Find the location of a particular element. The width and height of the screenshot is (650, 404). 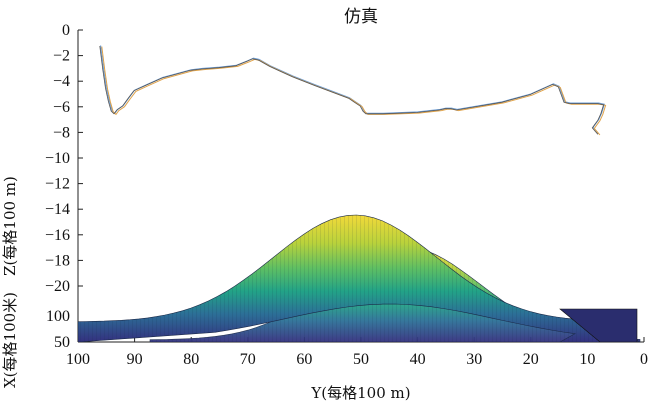

y-axis-ticks: 100 90 80 70 60 50 40 30 20 10 0 is located at coordinates (357, 352).